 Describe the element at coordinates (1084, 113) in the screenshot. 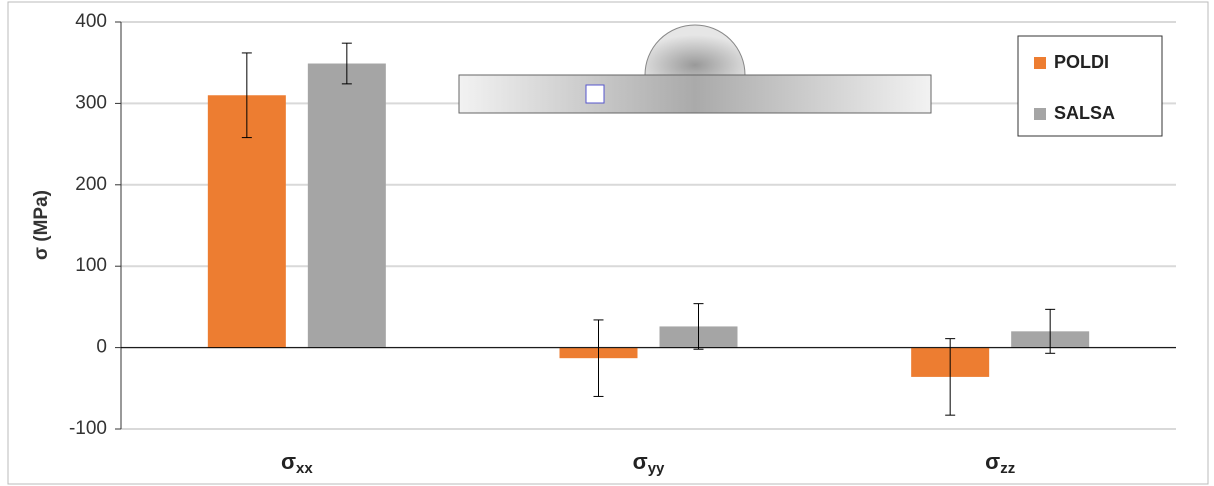

I see `legend-label: SALSA` at that location.